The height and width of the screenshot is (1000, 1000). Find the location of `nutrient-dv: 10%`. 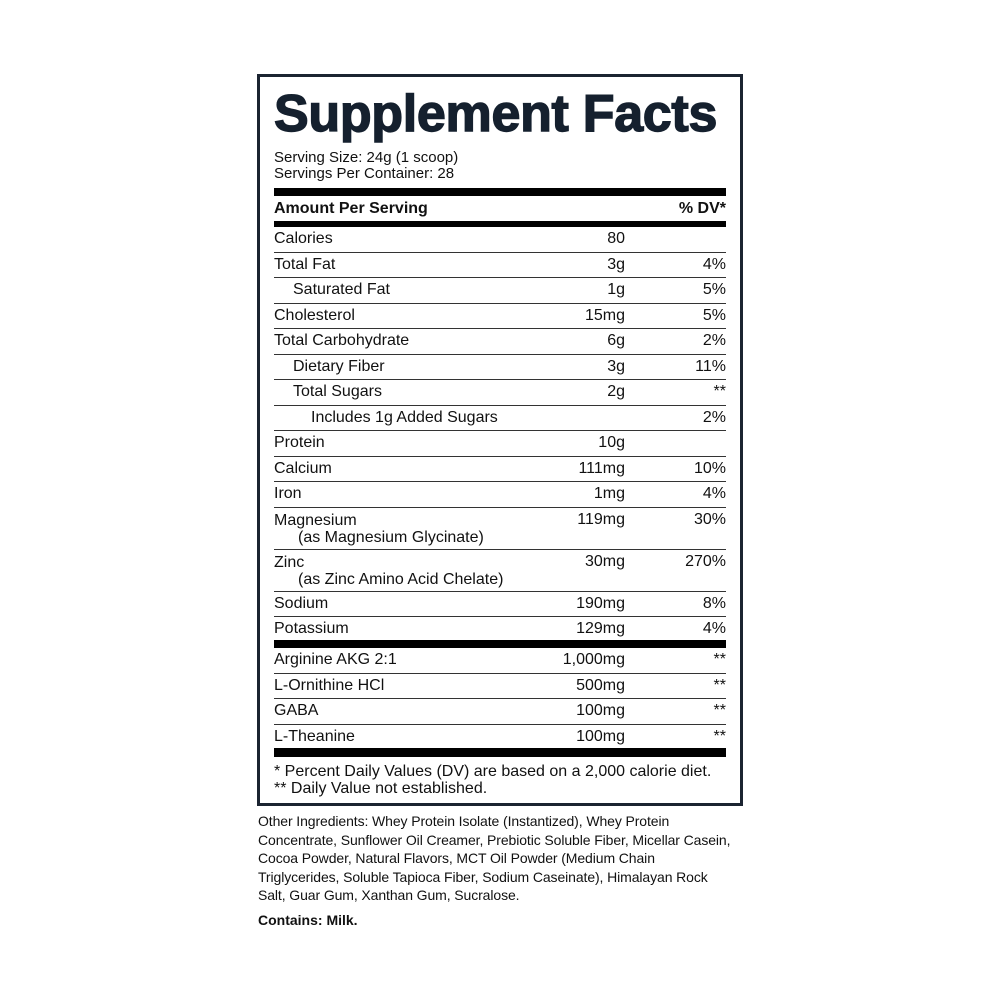

nutrient-dv: 10% is located at coordinates (709, 468).